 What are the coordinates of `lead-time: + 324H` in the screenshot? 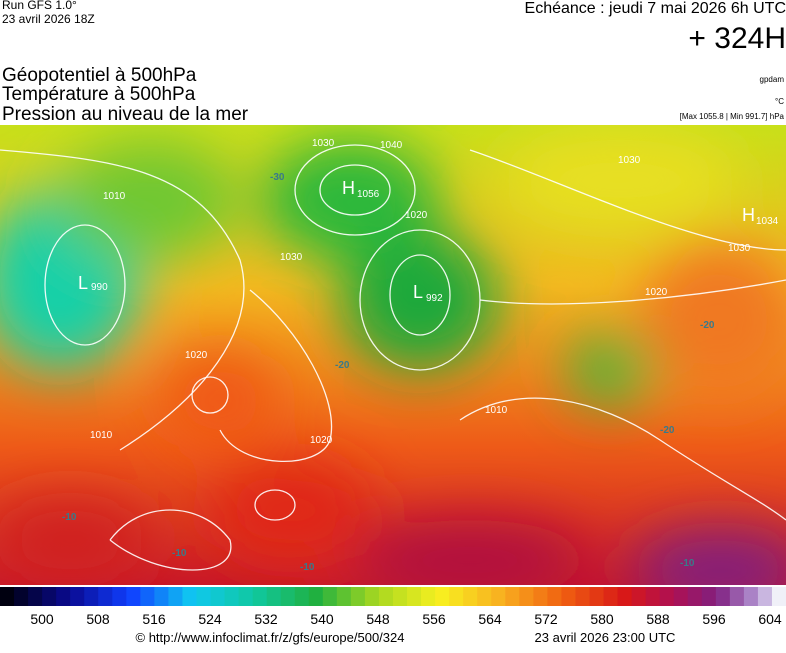 It's located at (737, 38).